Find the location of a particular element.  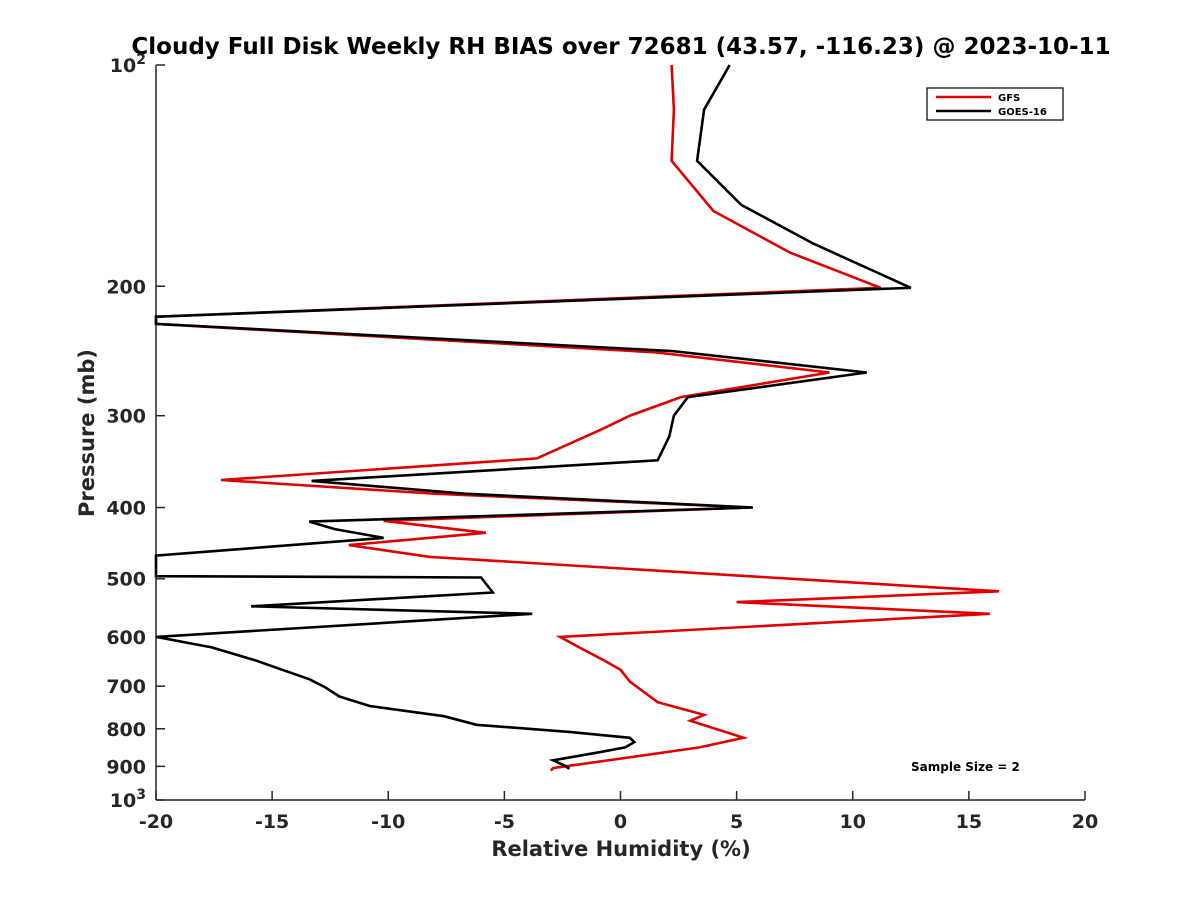

legend: GFS GOES-16 is located at coordinates (995, 104).